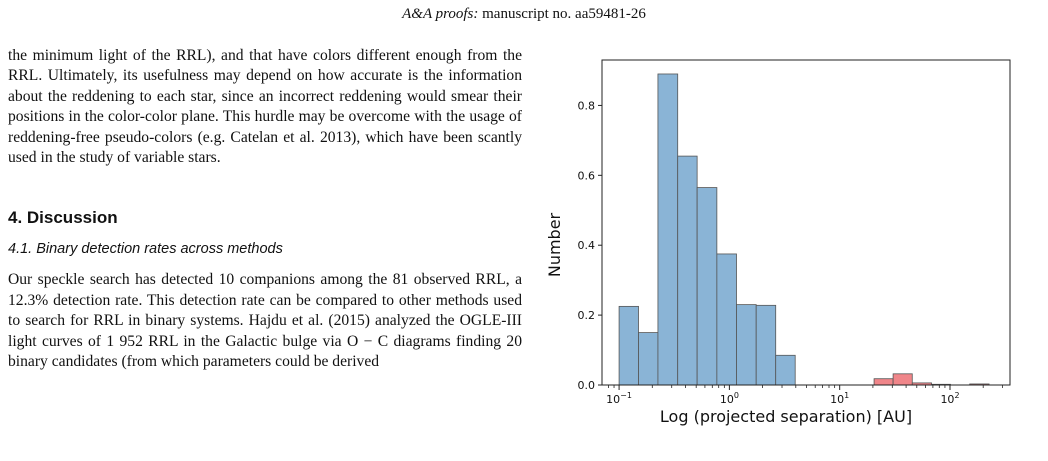 This screenshot has width=1048, height=461. What do you see at coordinates (587, 175) in the screenshot?
I see `y-tick-label: 0.6` at bounding box center [587, 175].